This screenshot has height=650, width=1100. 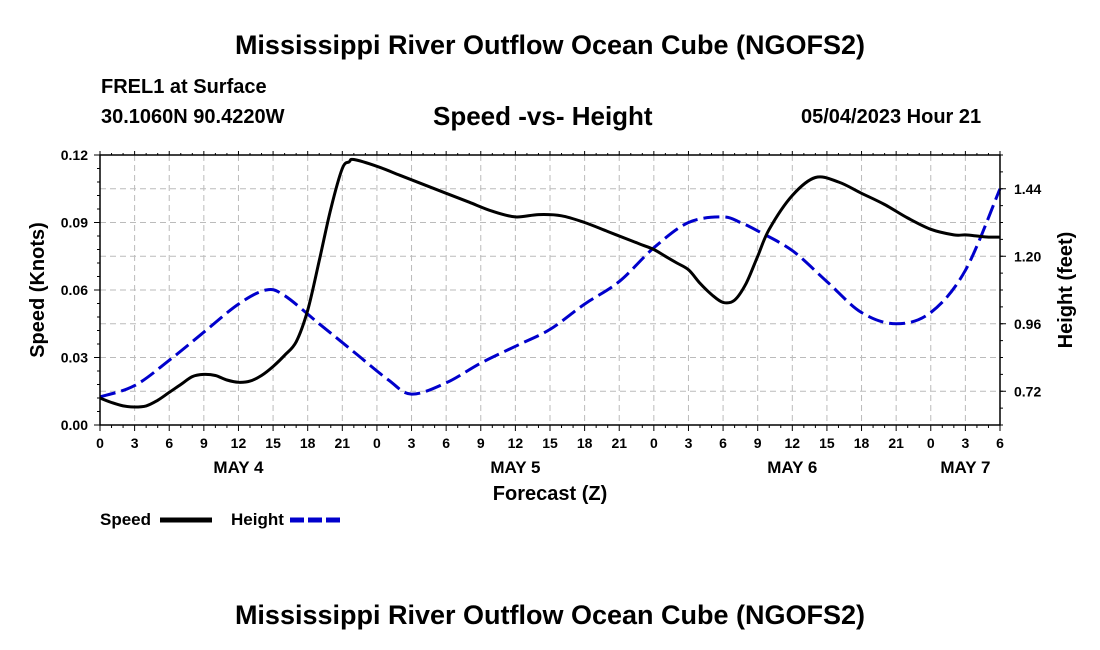 What do you see at coordinates (515, 467) in the screenshot?
I see `day-label: MAY 5` at bounding box center [515, 467].